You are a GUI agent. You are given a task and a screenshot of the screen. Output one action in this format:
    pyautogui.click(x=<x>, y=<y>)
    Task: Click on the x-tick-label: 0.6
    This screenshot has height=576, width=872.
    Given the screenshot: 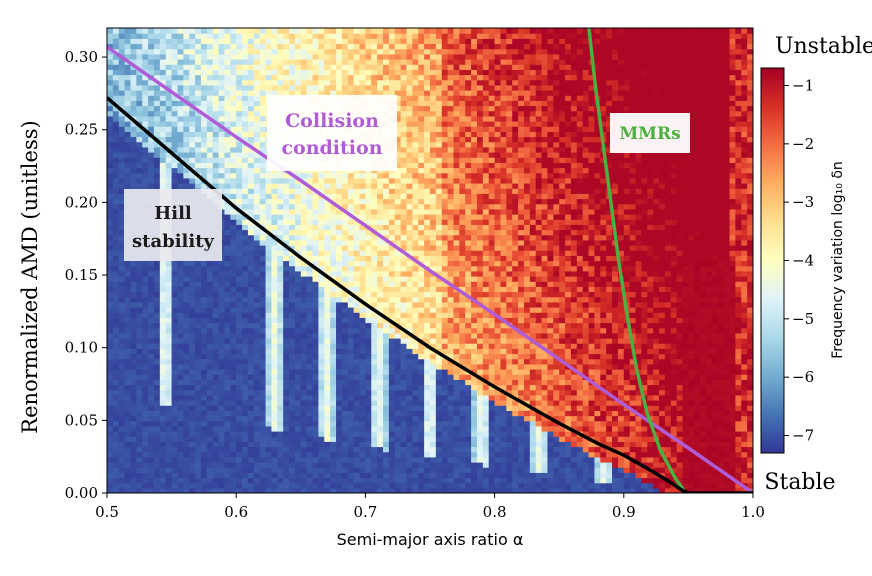 What is the action you would take?
    pyautogui.click(x=236, y=512)
    